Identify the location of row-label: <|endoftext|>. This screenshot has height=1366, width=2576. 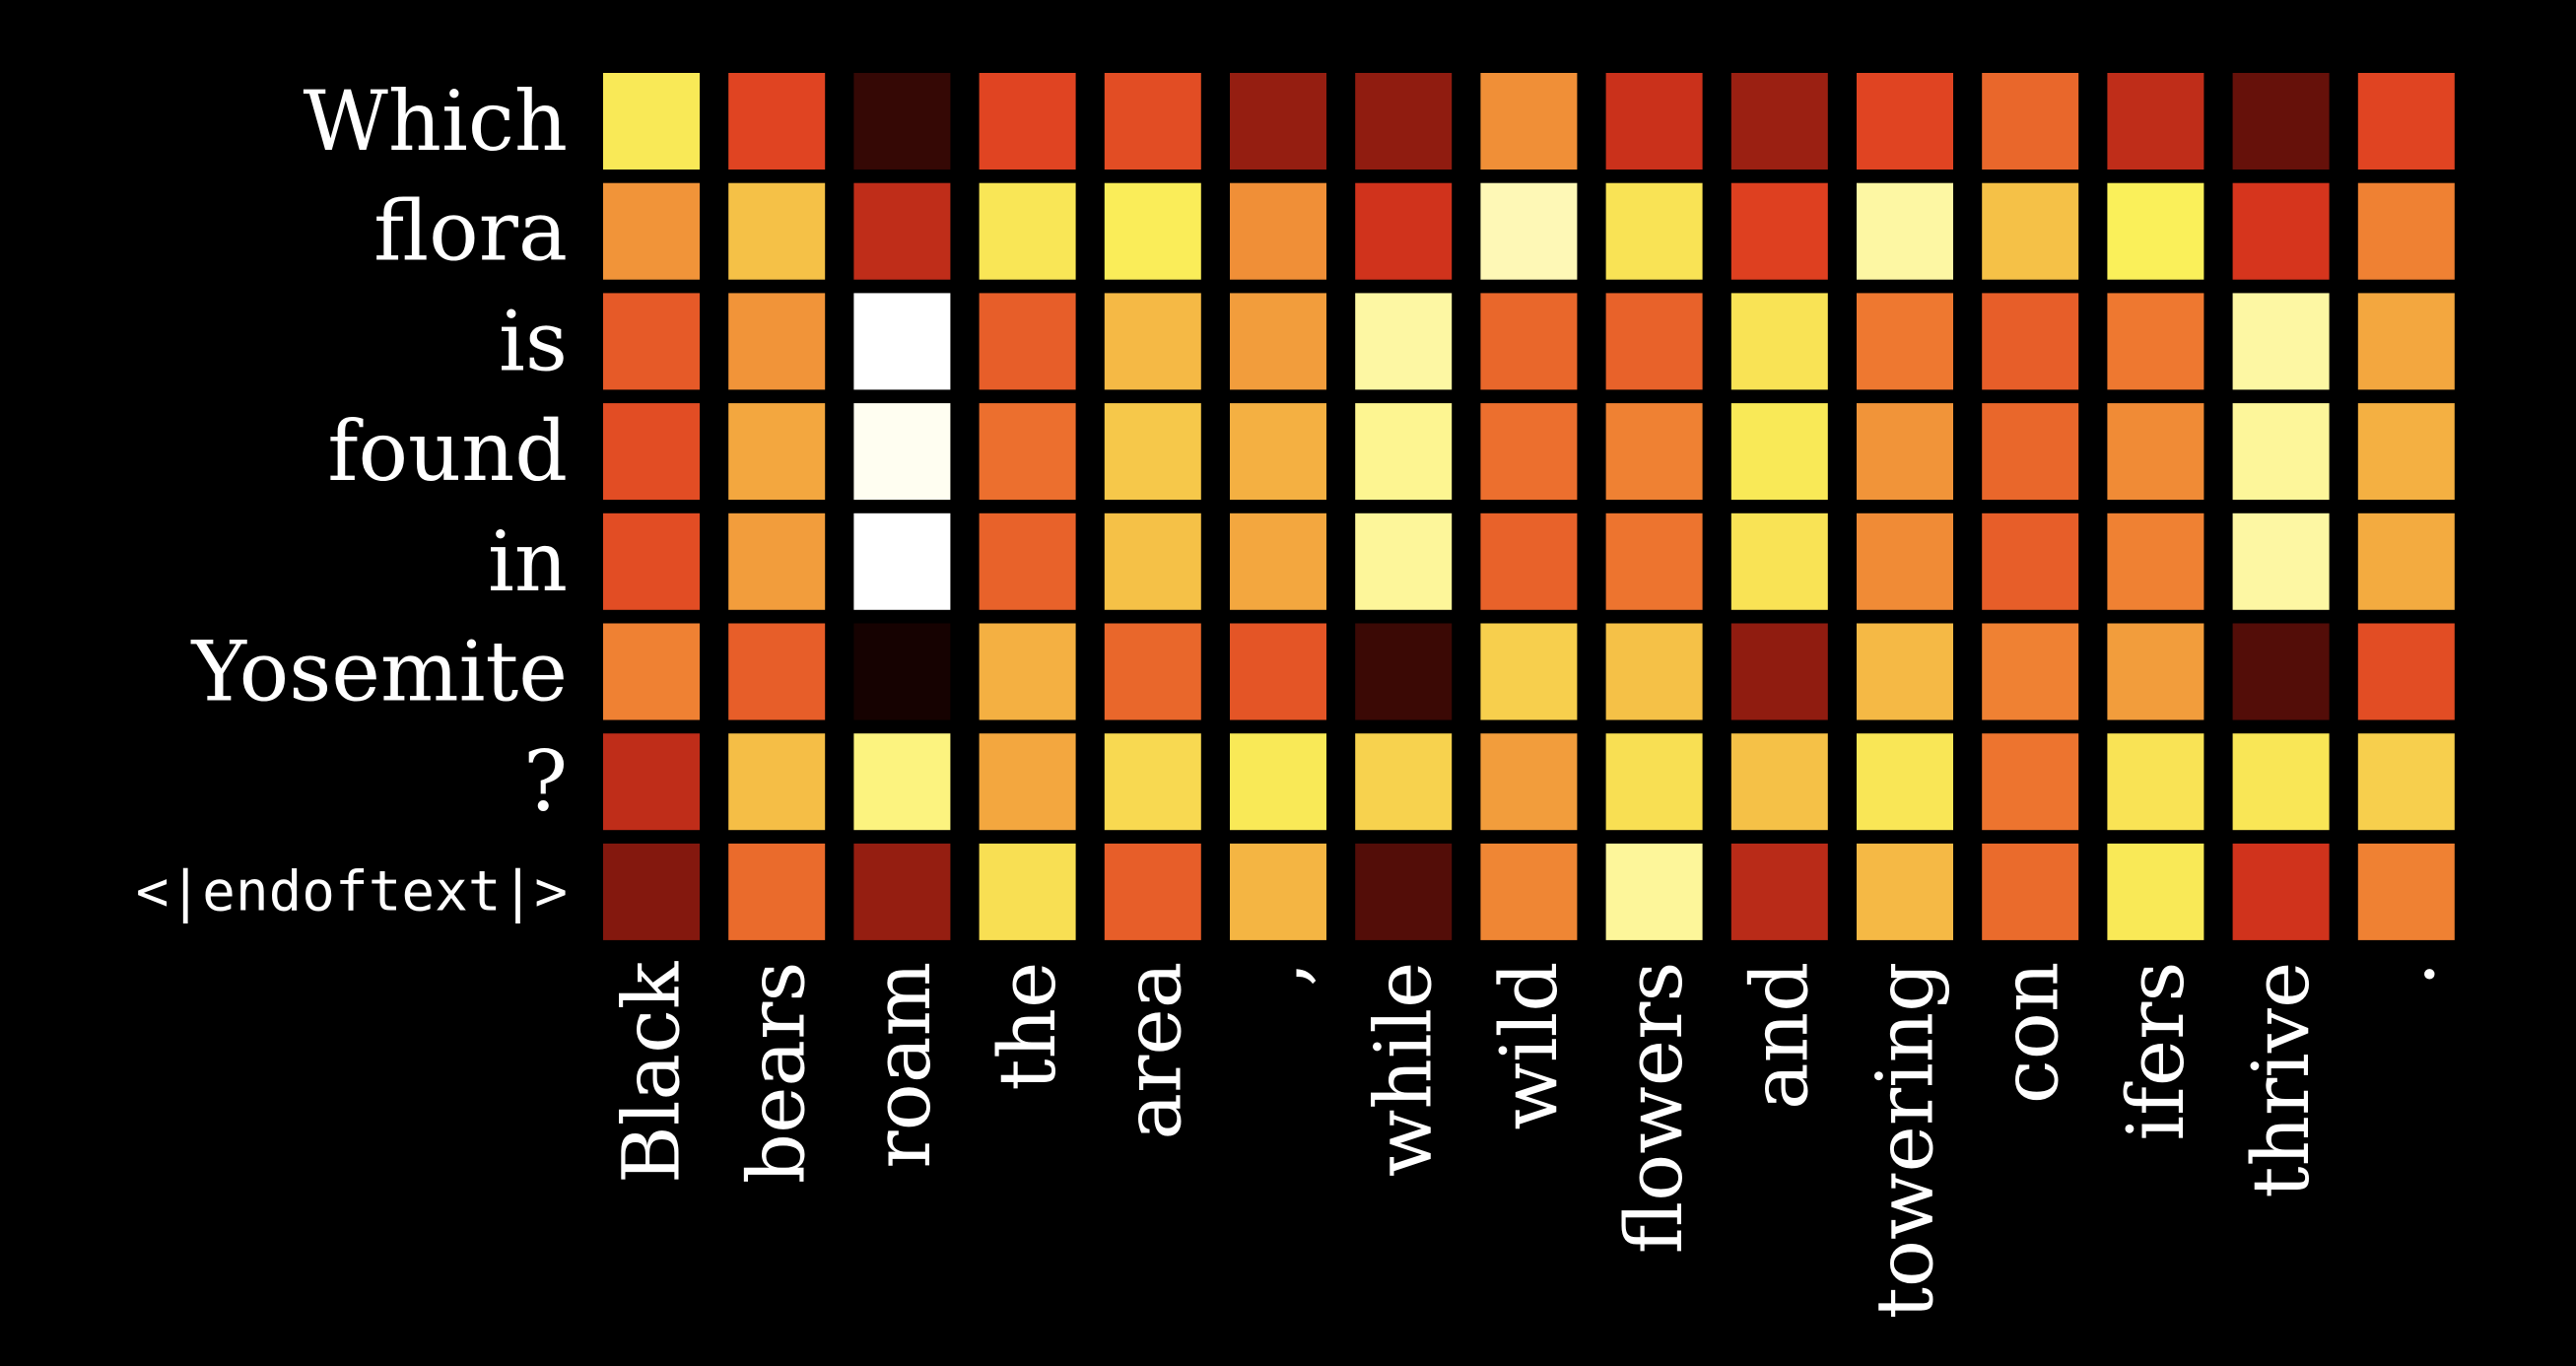
(352, 891).